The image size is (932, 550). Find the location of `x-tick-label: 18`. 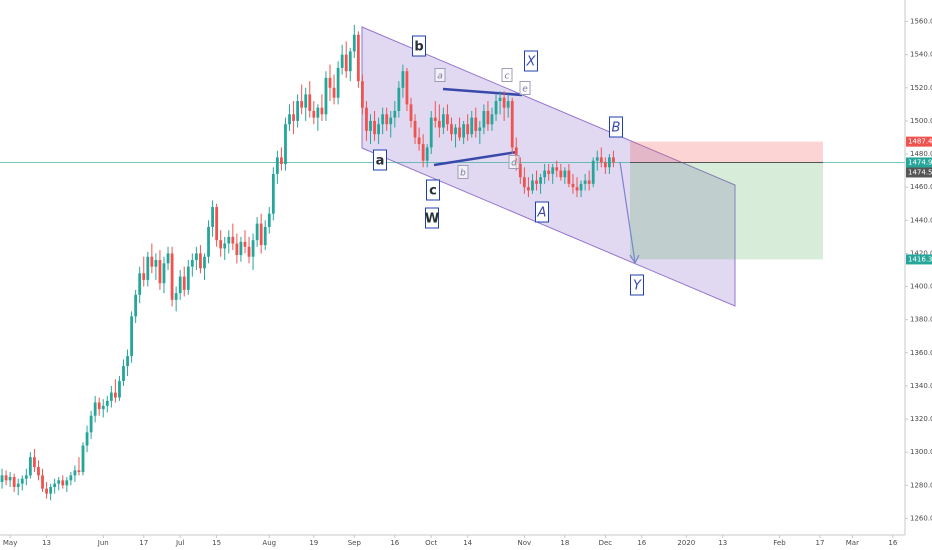

x-tick-label: 18 is located at coordinates (564, 543).